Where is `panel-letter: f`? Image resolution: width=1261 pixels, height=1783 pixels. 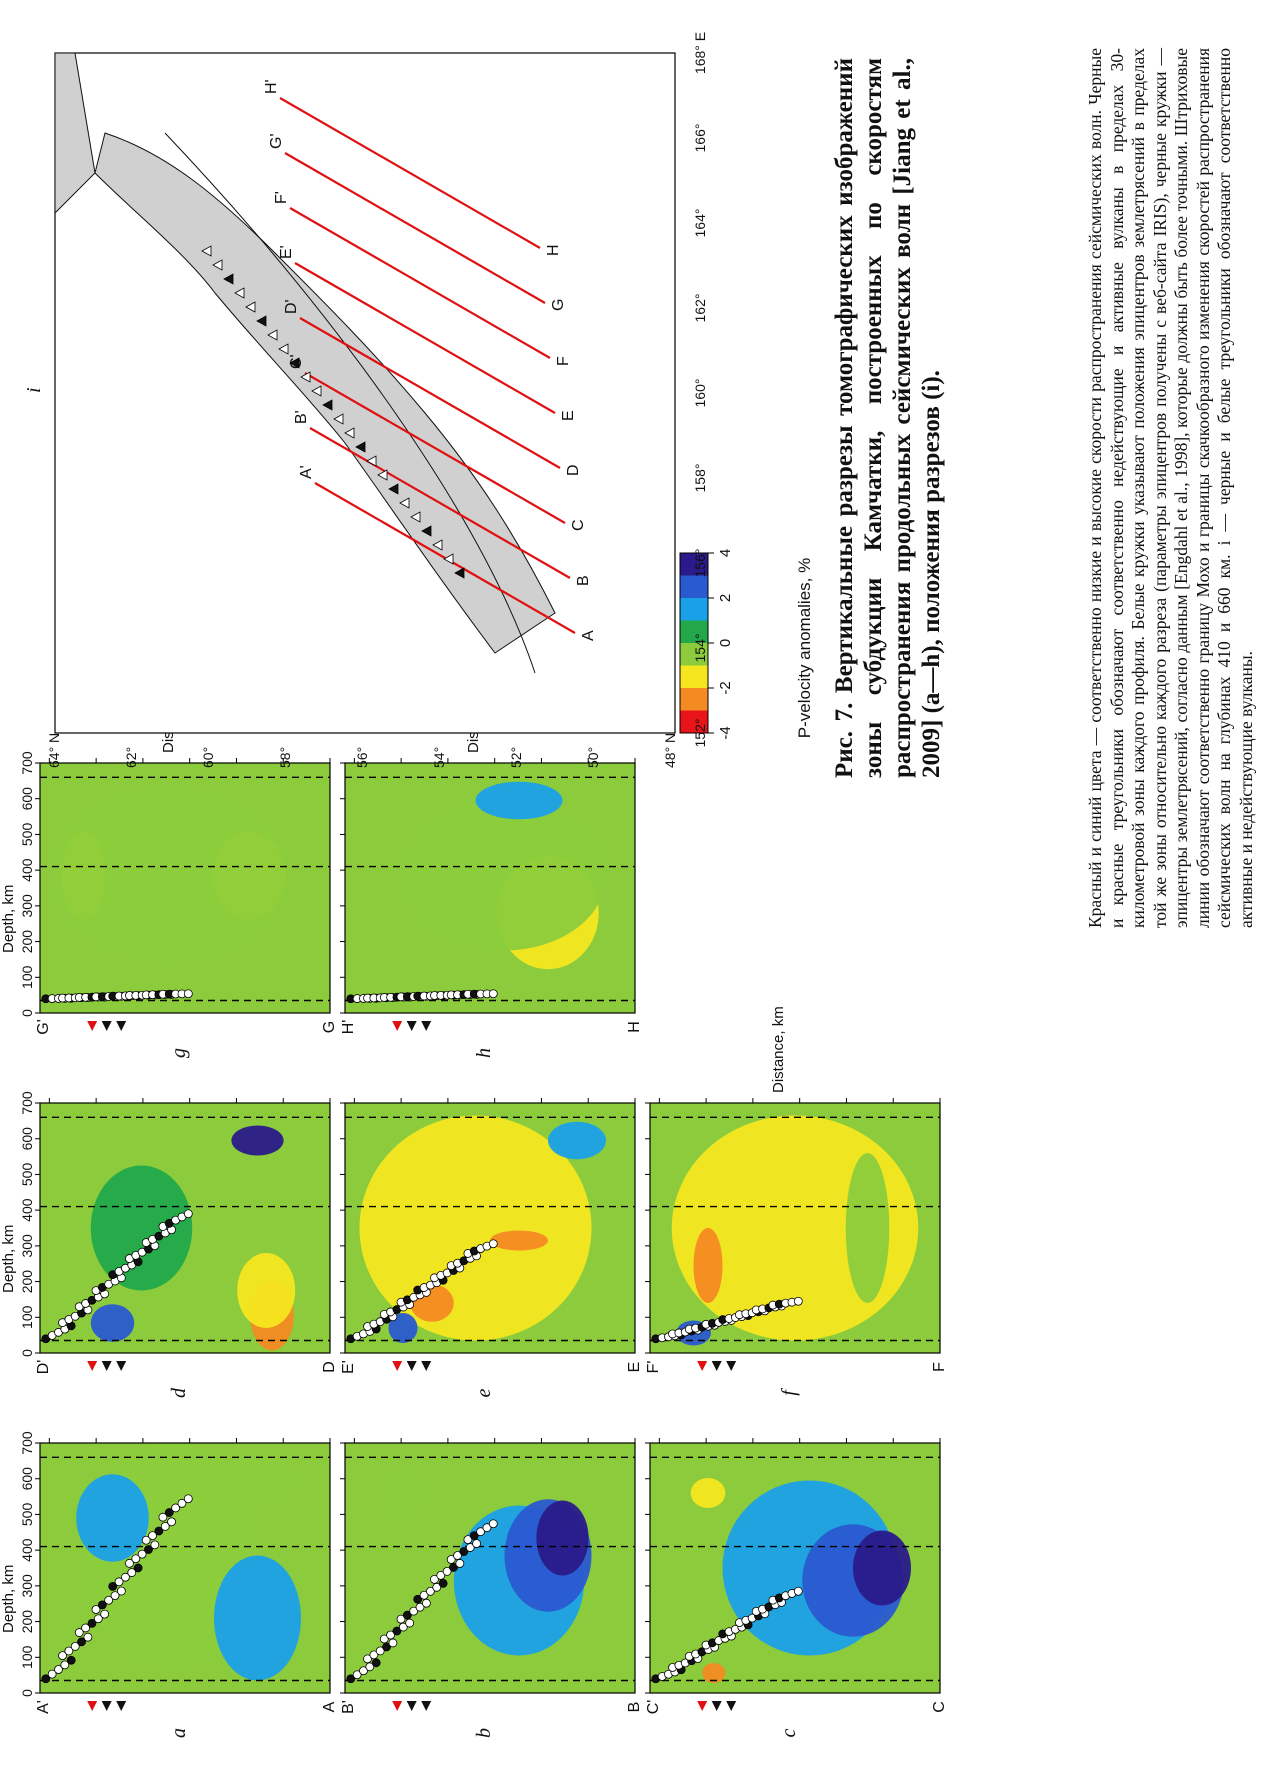
panel-letter: f is located at coordinates (789, 1392).